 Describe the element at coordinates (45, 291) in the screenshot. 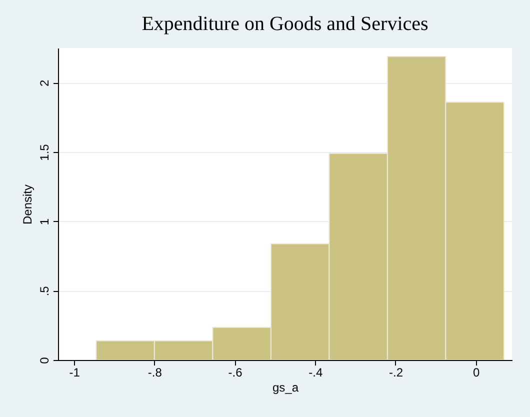

I see `y-tick-label: .5` at that location.